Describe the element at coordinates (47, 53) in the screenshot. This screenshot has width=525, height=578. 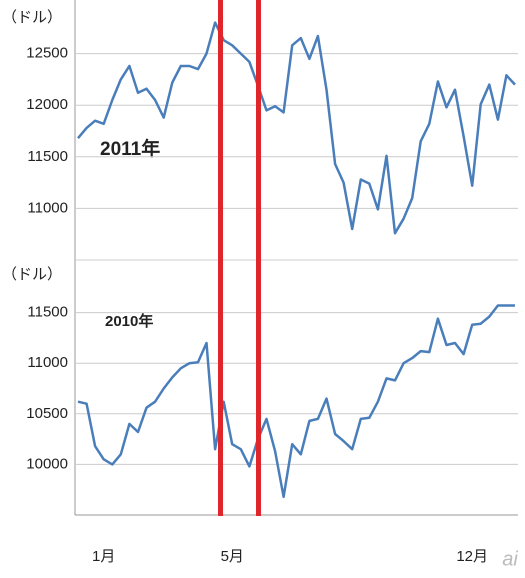
I see `y-tick-label: 12500` at that location.